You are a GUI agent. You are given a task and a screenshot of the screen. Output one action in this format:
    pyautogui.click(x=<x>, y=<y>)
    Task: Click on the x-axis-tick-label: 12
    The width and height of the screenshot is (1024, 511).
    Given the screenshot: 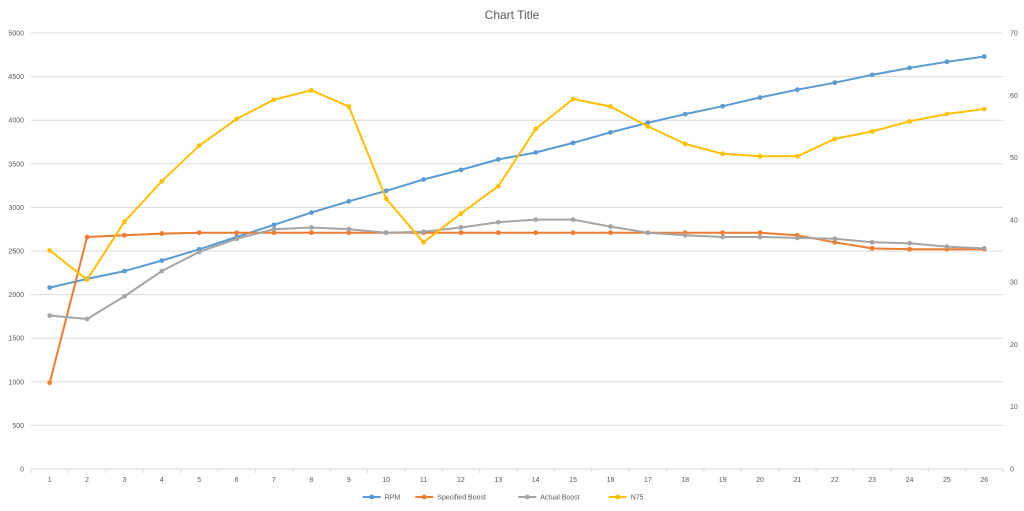 What is the action you would take?
    pyautogui.click(x=461, y=480)
    